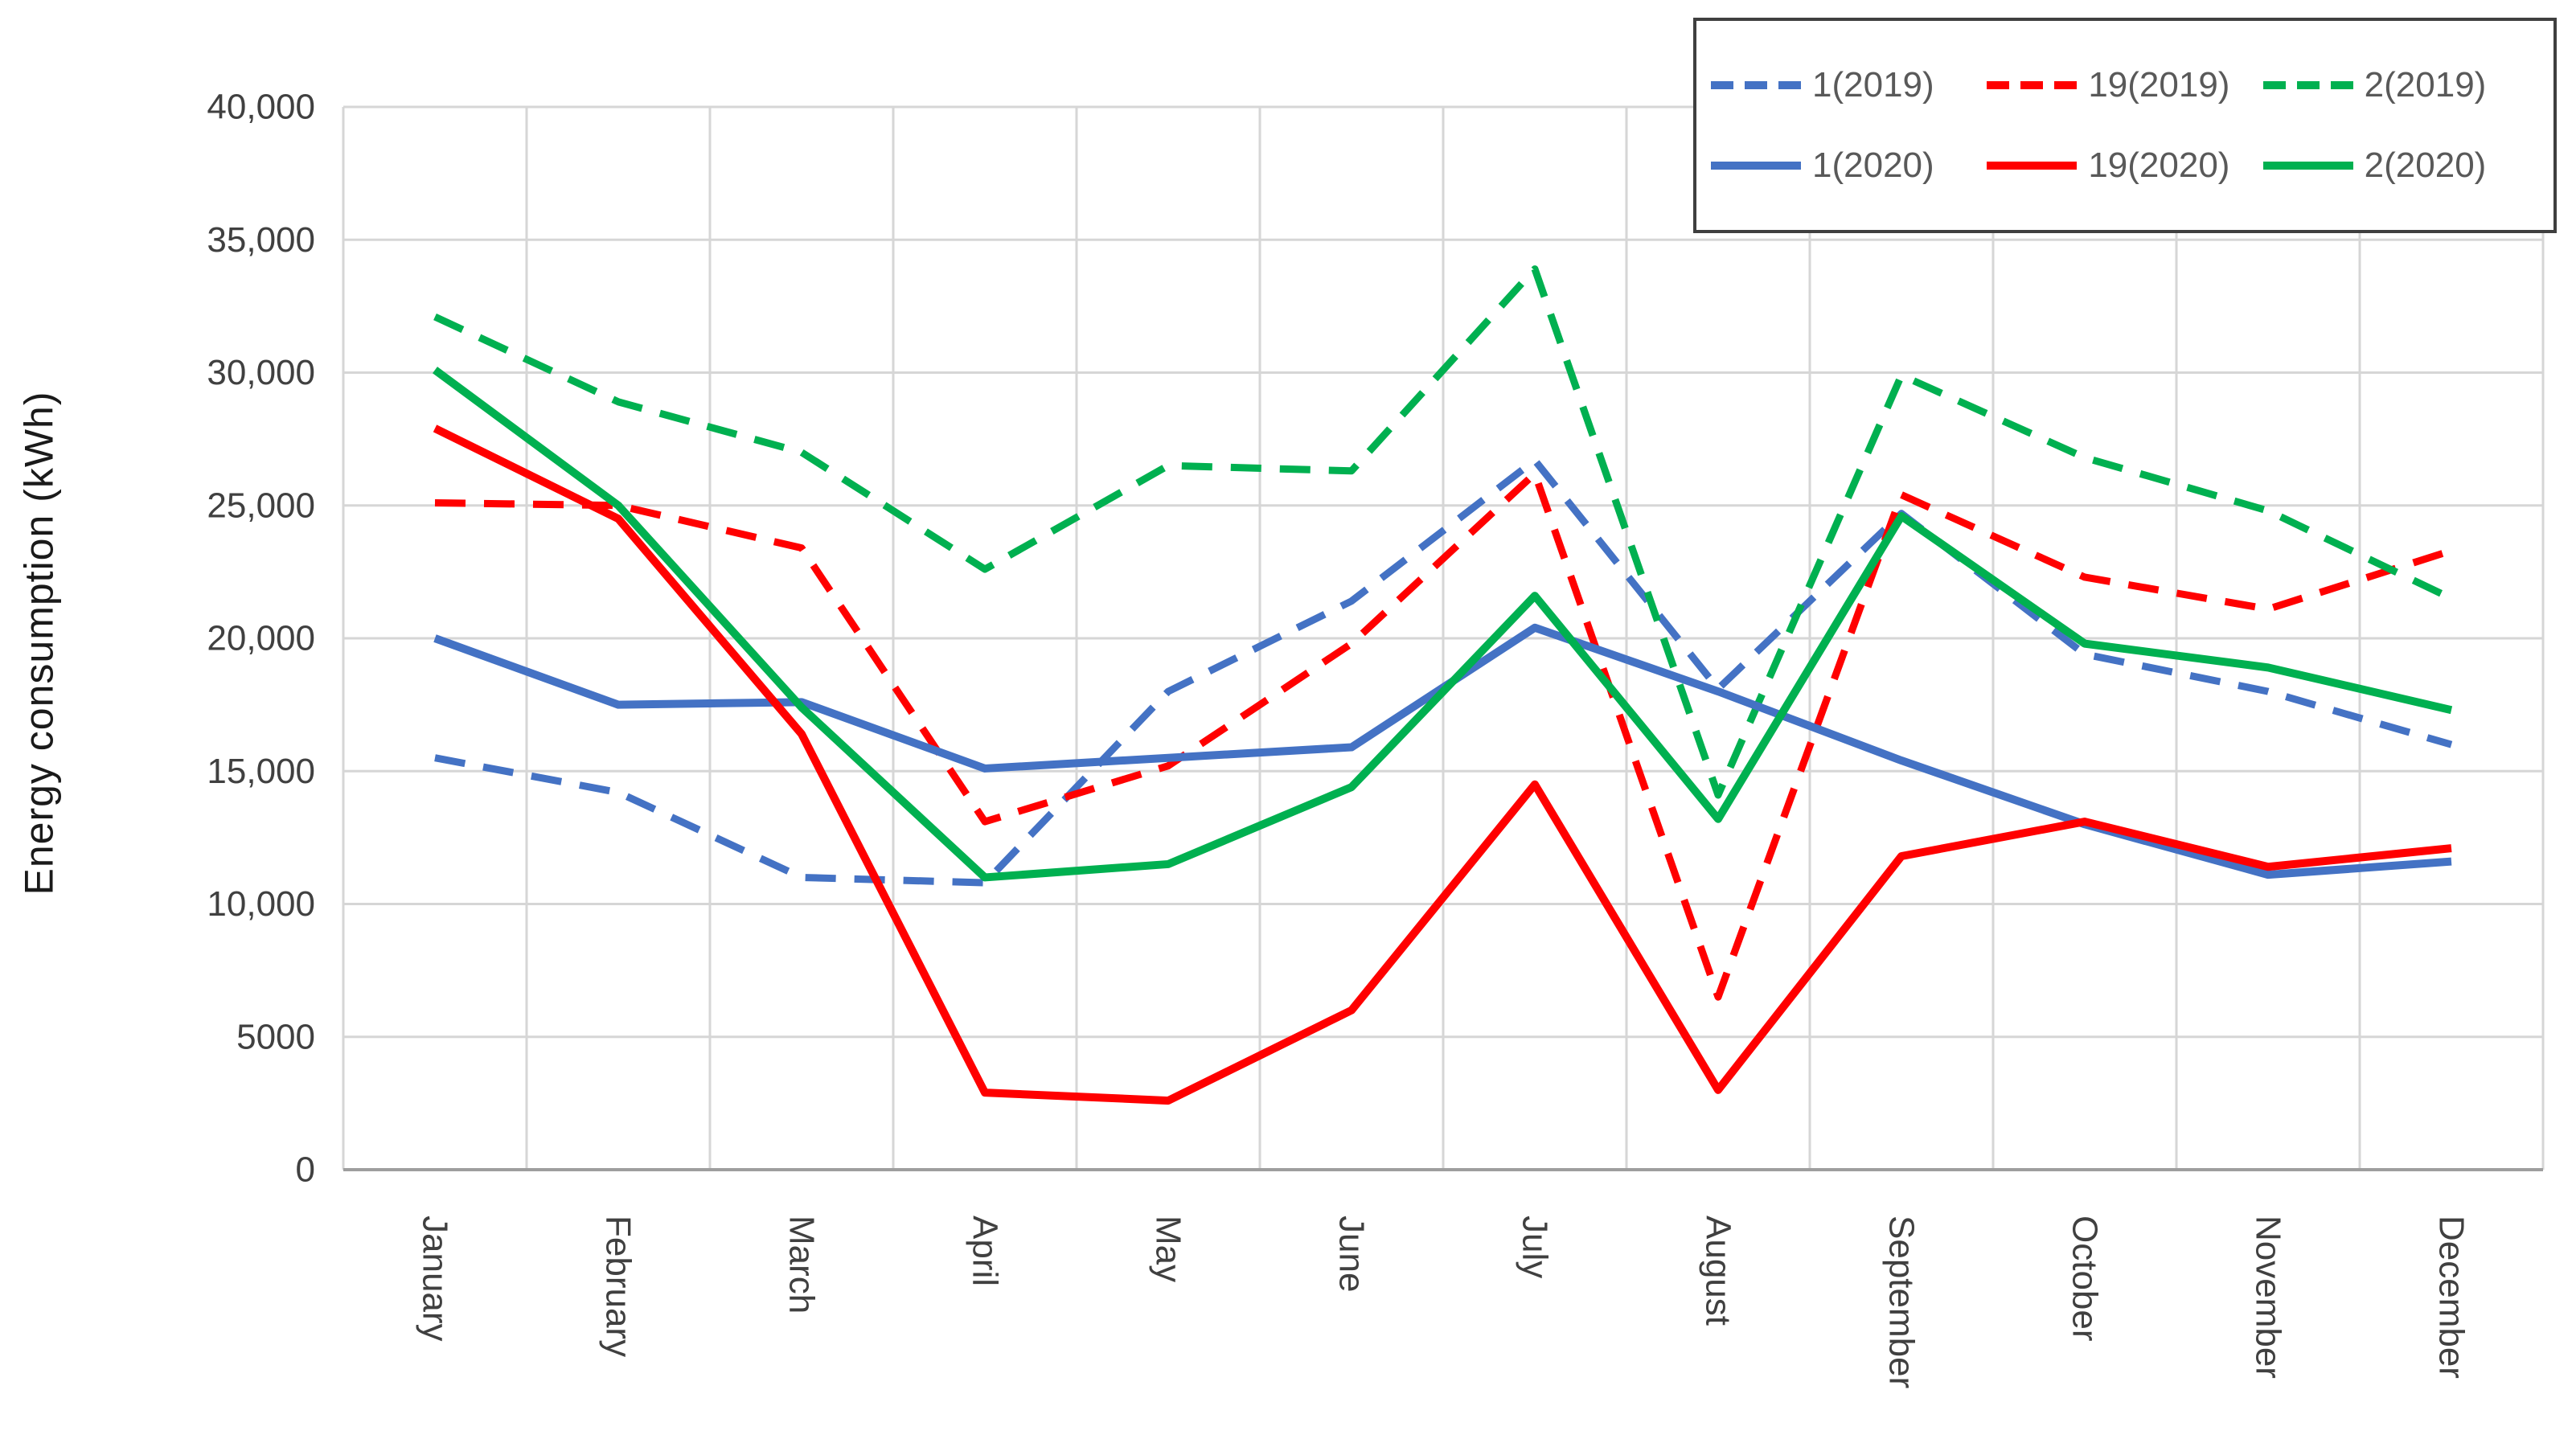 The width and height of the screenshot is (2576, 1439). I want to click on x-month-label: September, so click(1902, 1302).